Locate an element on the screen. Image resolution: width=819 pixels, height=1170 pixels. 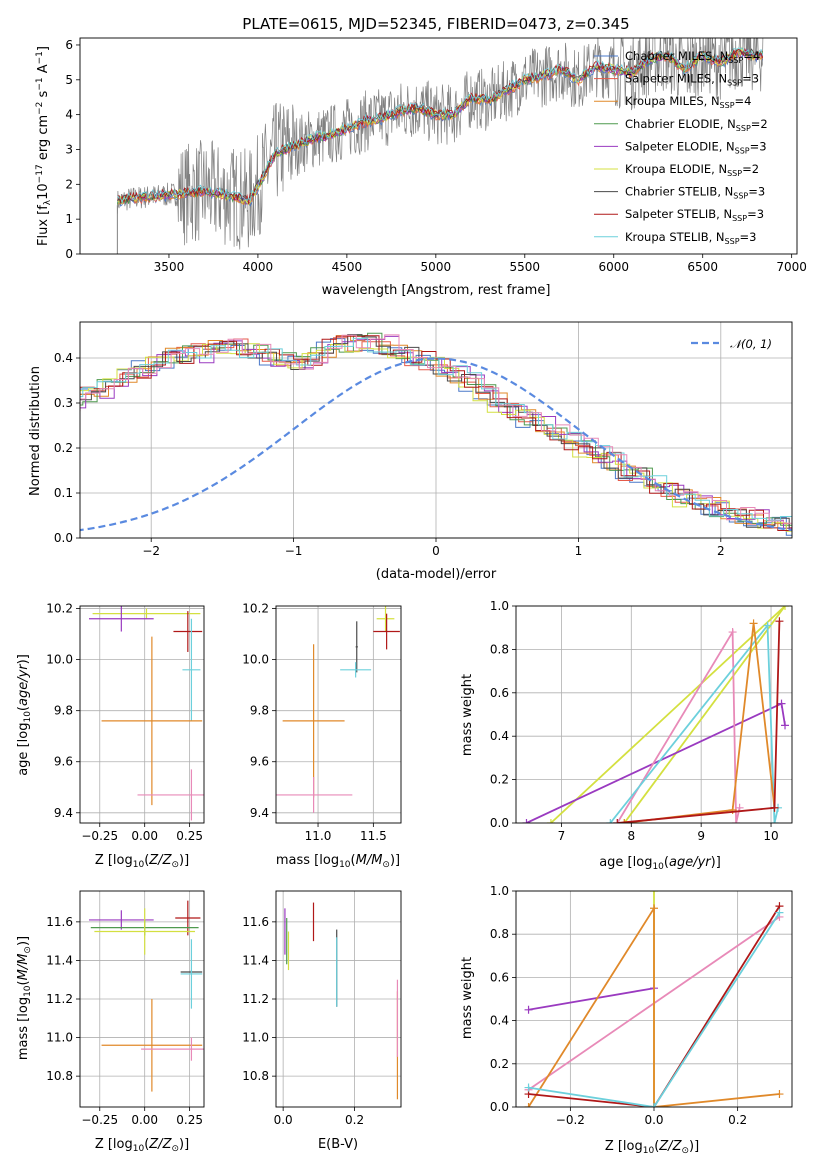
legend-label-main: Chabrier MILES, N is located at coordinates (676, 56).